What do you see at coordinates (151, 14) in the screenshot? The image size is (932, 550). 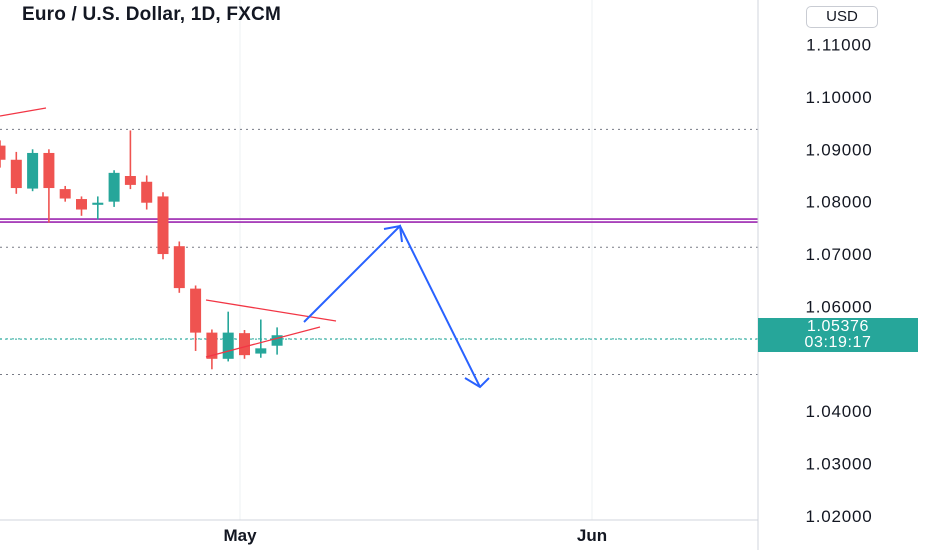 I see `chart-title: Euro / U.S. Dollar, 1D, FXCM` at bounding box center [151, 14].